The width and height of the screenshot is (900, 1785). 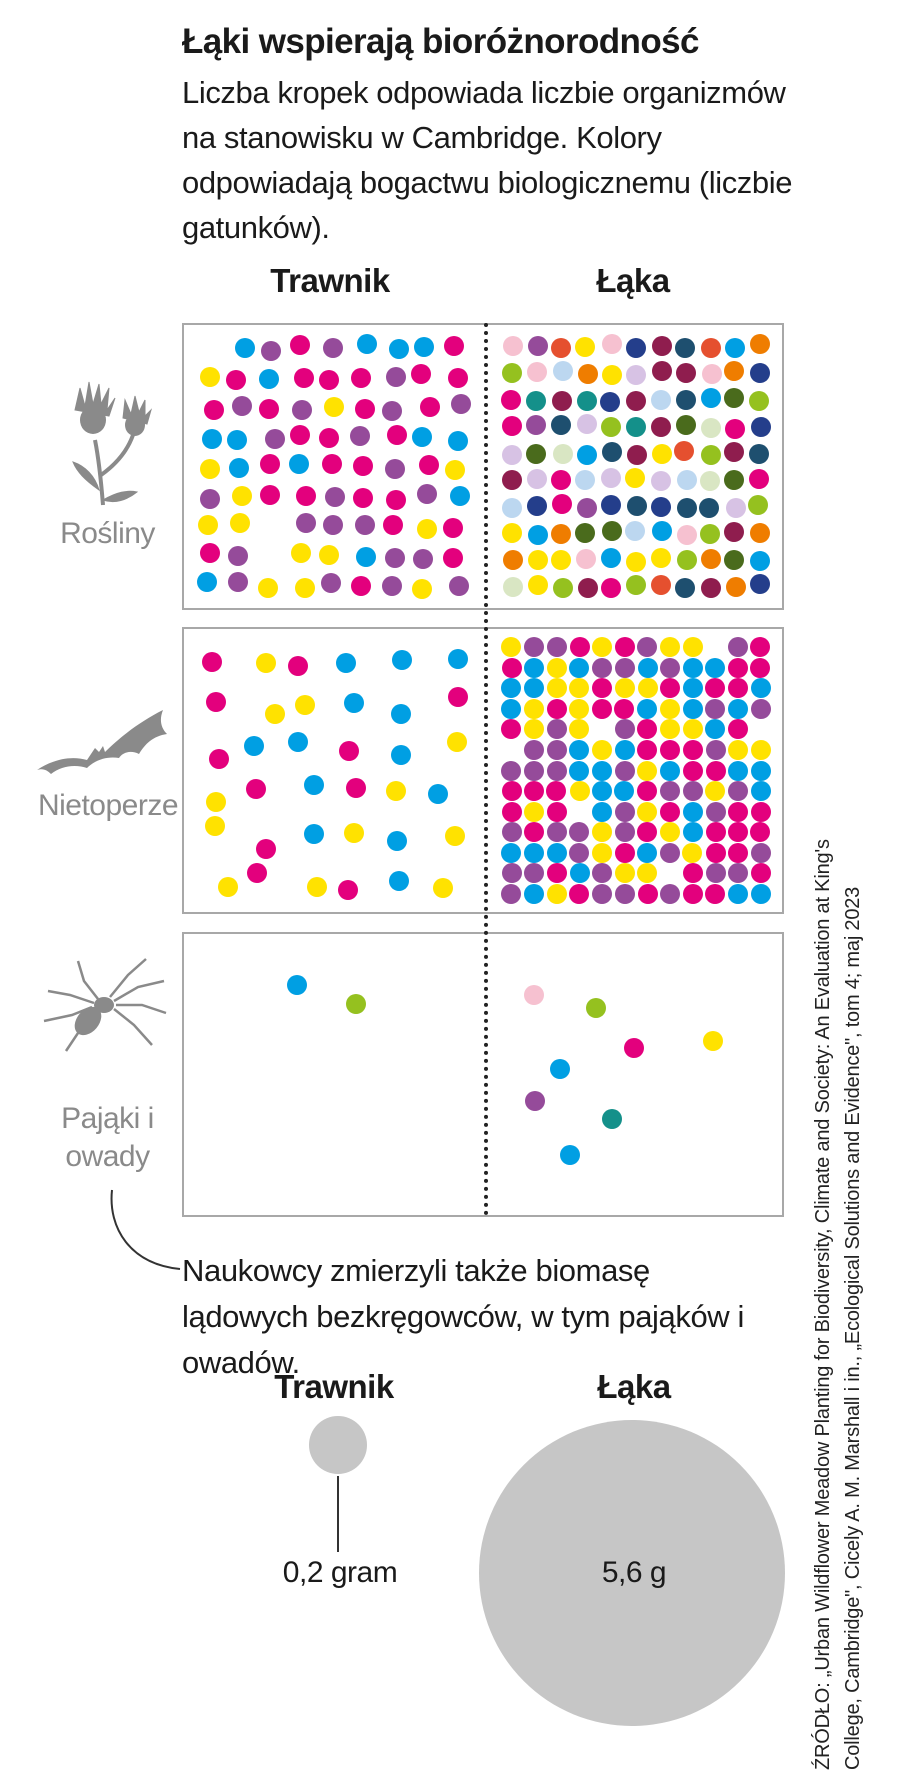 What do you see at coordinates (145, 1229) in the screenshot?
I see `note-pointer-line` at bounding box center [145, 1229].